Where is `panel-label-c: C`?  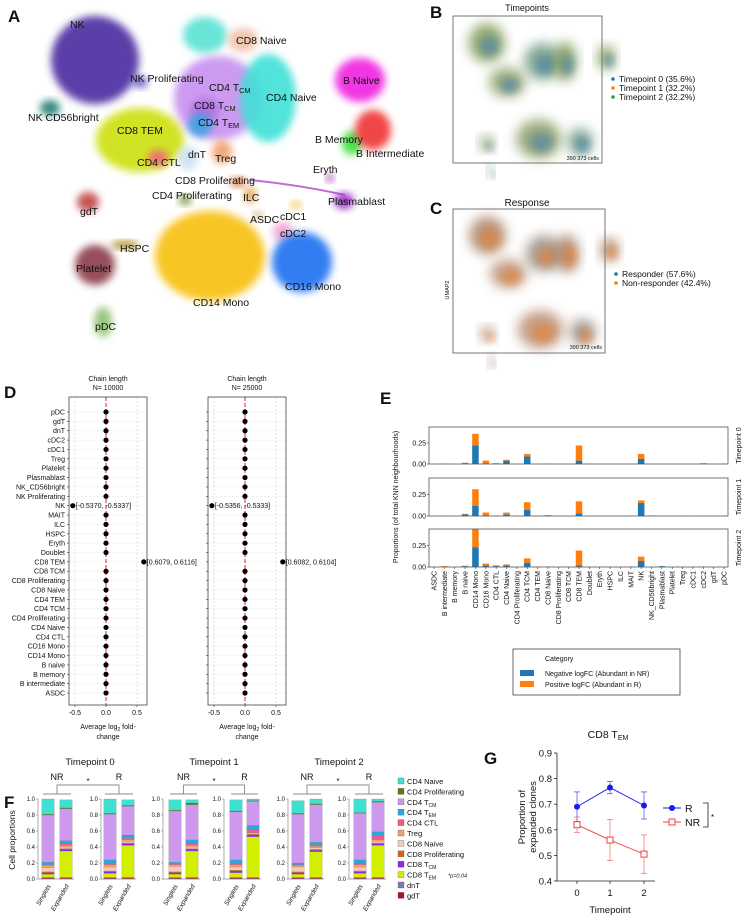 panel-label-c: C is located at coordinates (436, 208).